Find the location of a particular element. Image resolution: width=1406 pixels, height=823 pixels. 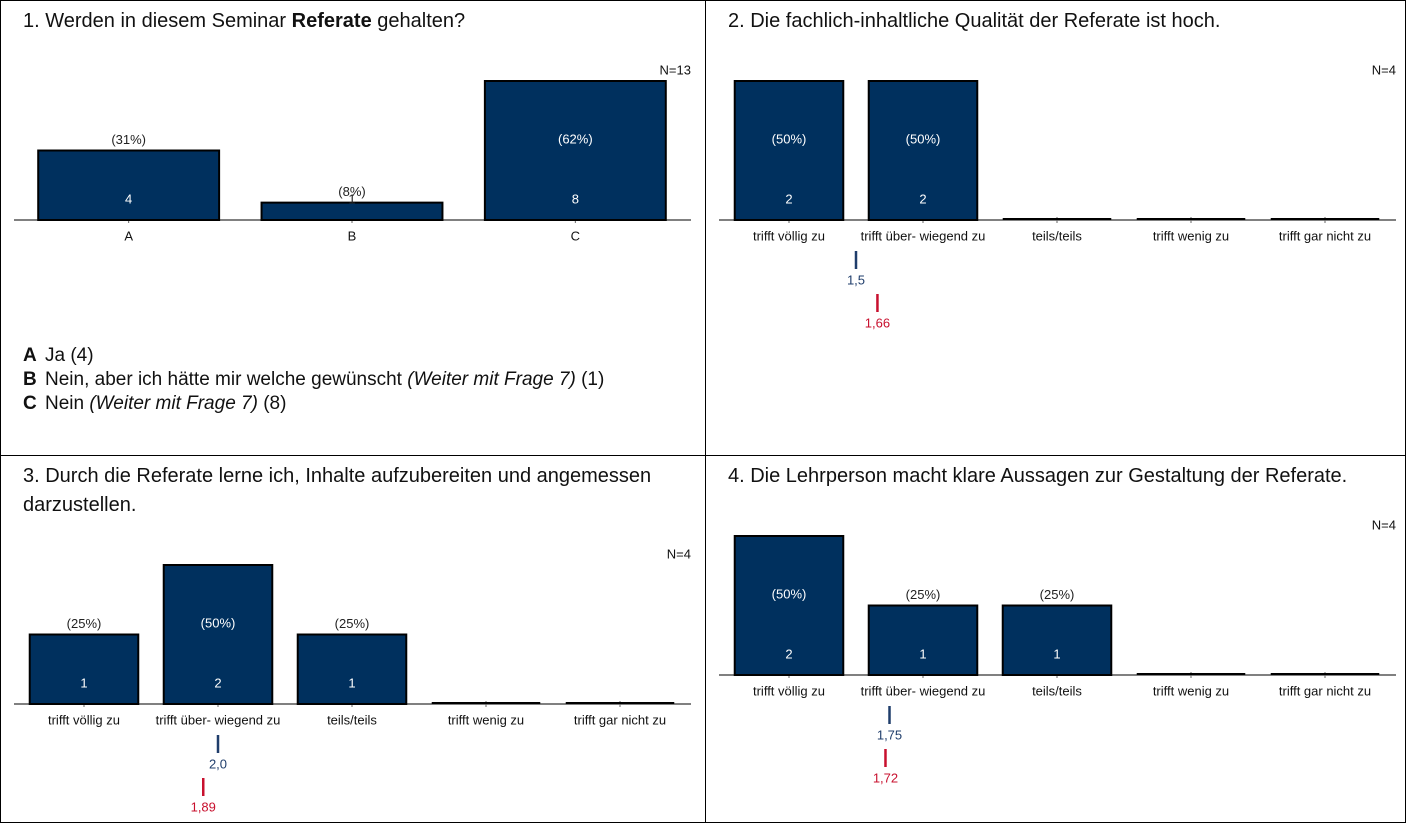

answer-key: C is located at coordinates (30, 403).